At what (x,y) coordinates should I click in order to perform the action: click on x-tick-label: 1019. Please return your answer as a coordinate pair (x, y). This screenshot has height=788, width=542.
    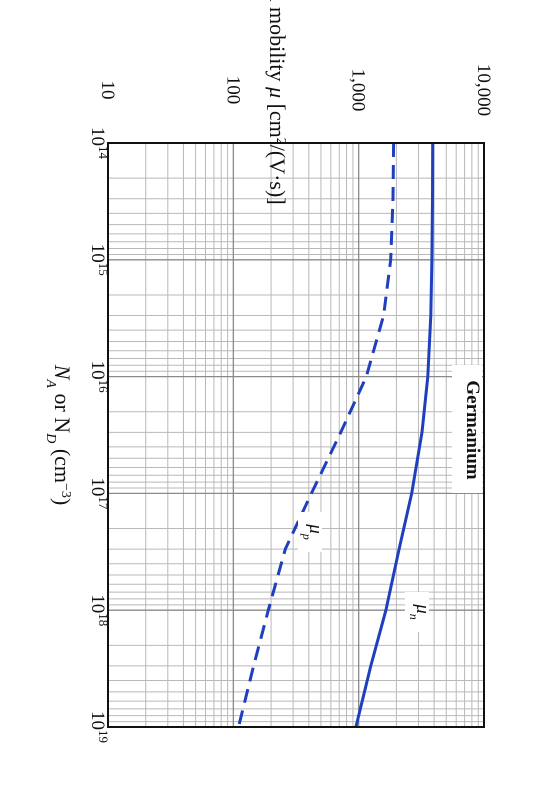
    Looking at the image, I should click on (99, 727).